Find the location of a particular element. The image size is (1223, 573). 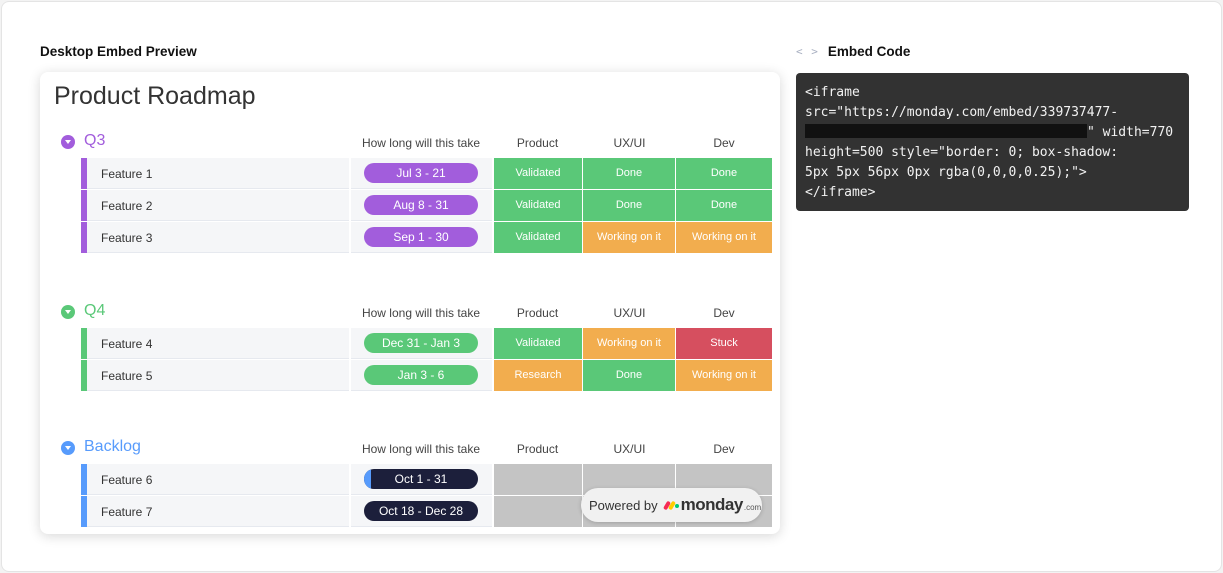

table-row: Feature 6 Oct 1 - 31 is located at coordinates (426, 480).